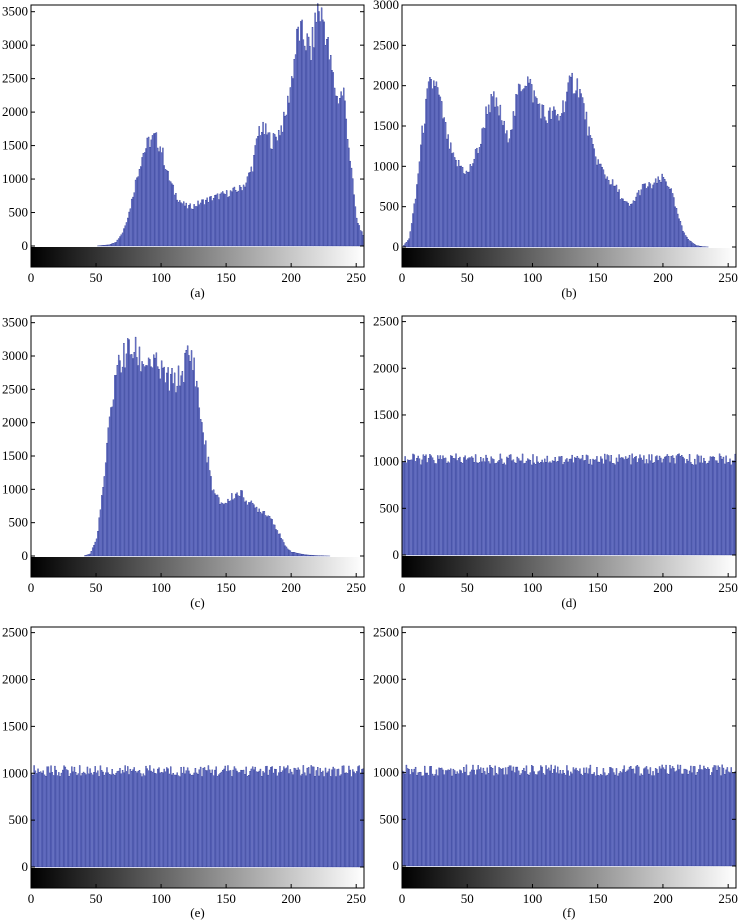 This screenshot has width=741, height=923. I want to click on x-tick-label: 150, so click(598, 898).